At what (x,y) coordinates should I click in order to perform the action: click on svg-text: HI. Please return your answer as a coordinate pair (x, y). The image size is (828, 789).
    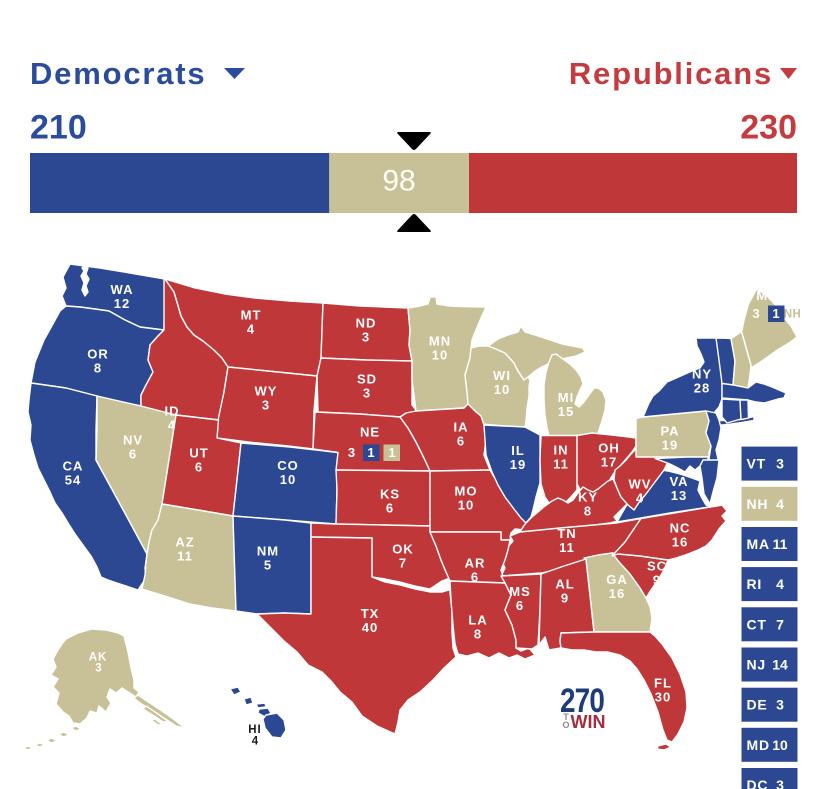
    Looking at the image, I should click on (255, 730).